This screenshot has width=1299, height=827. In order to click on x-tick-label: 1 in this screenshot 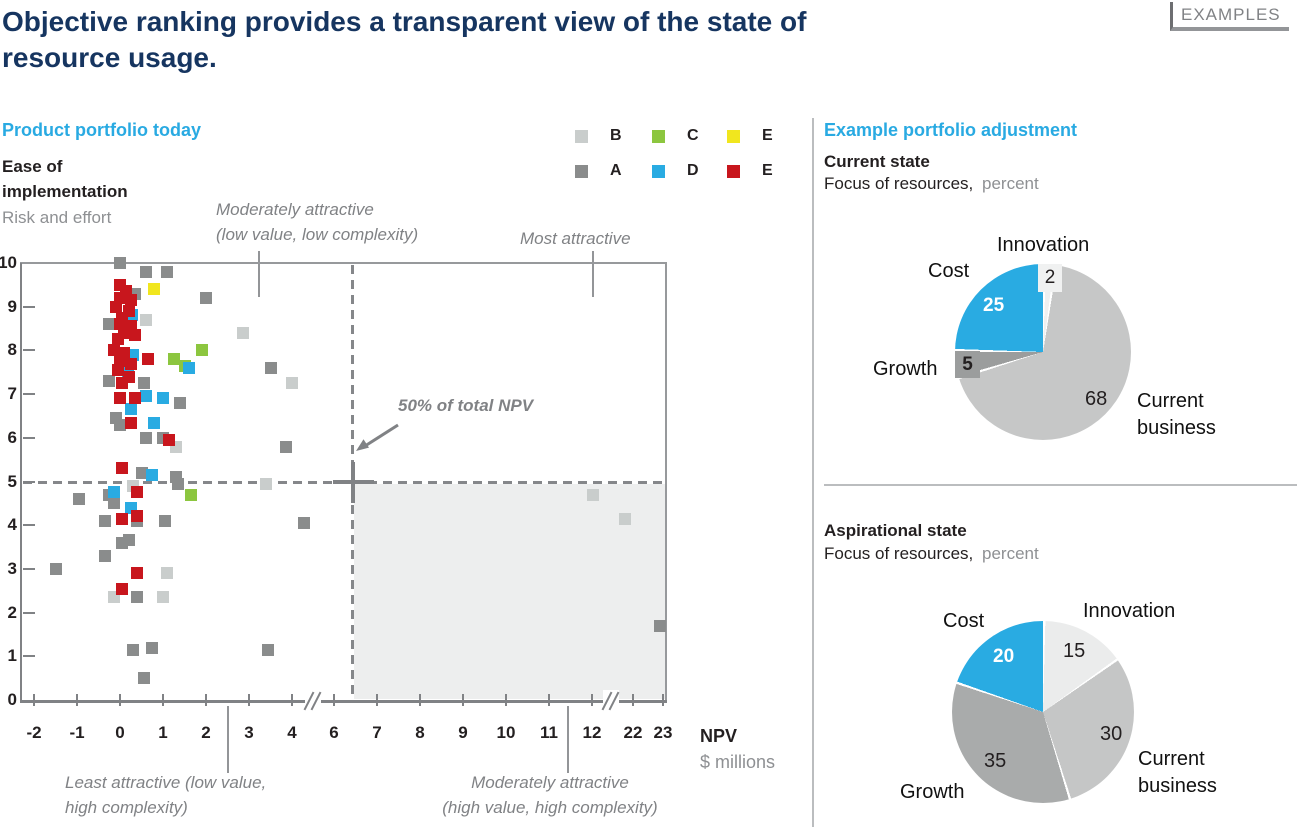, I will do `click(163, 732)`.